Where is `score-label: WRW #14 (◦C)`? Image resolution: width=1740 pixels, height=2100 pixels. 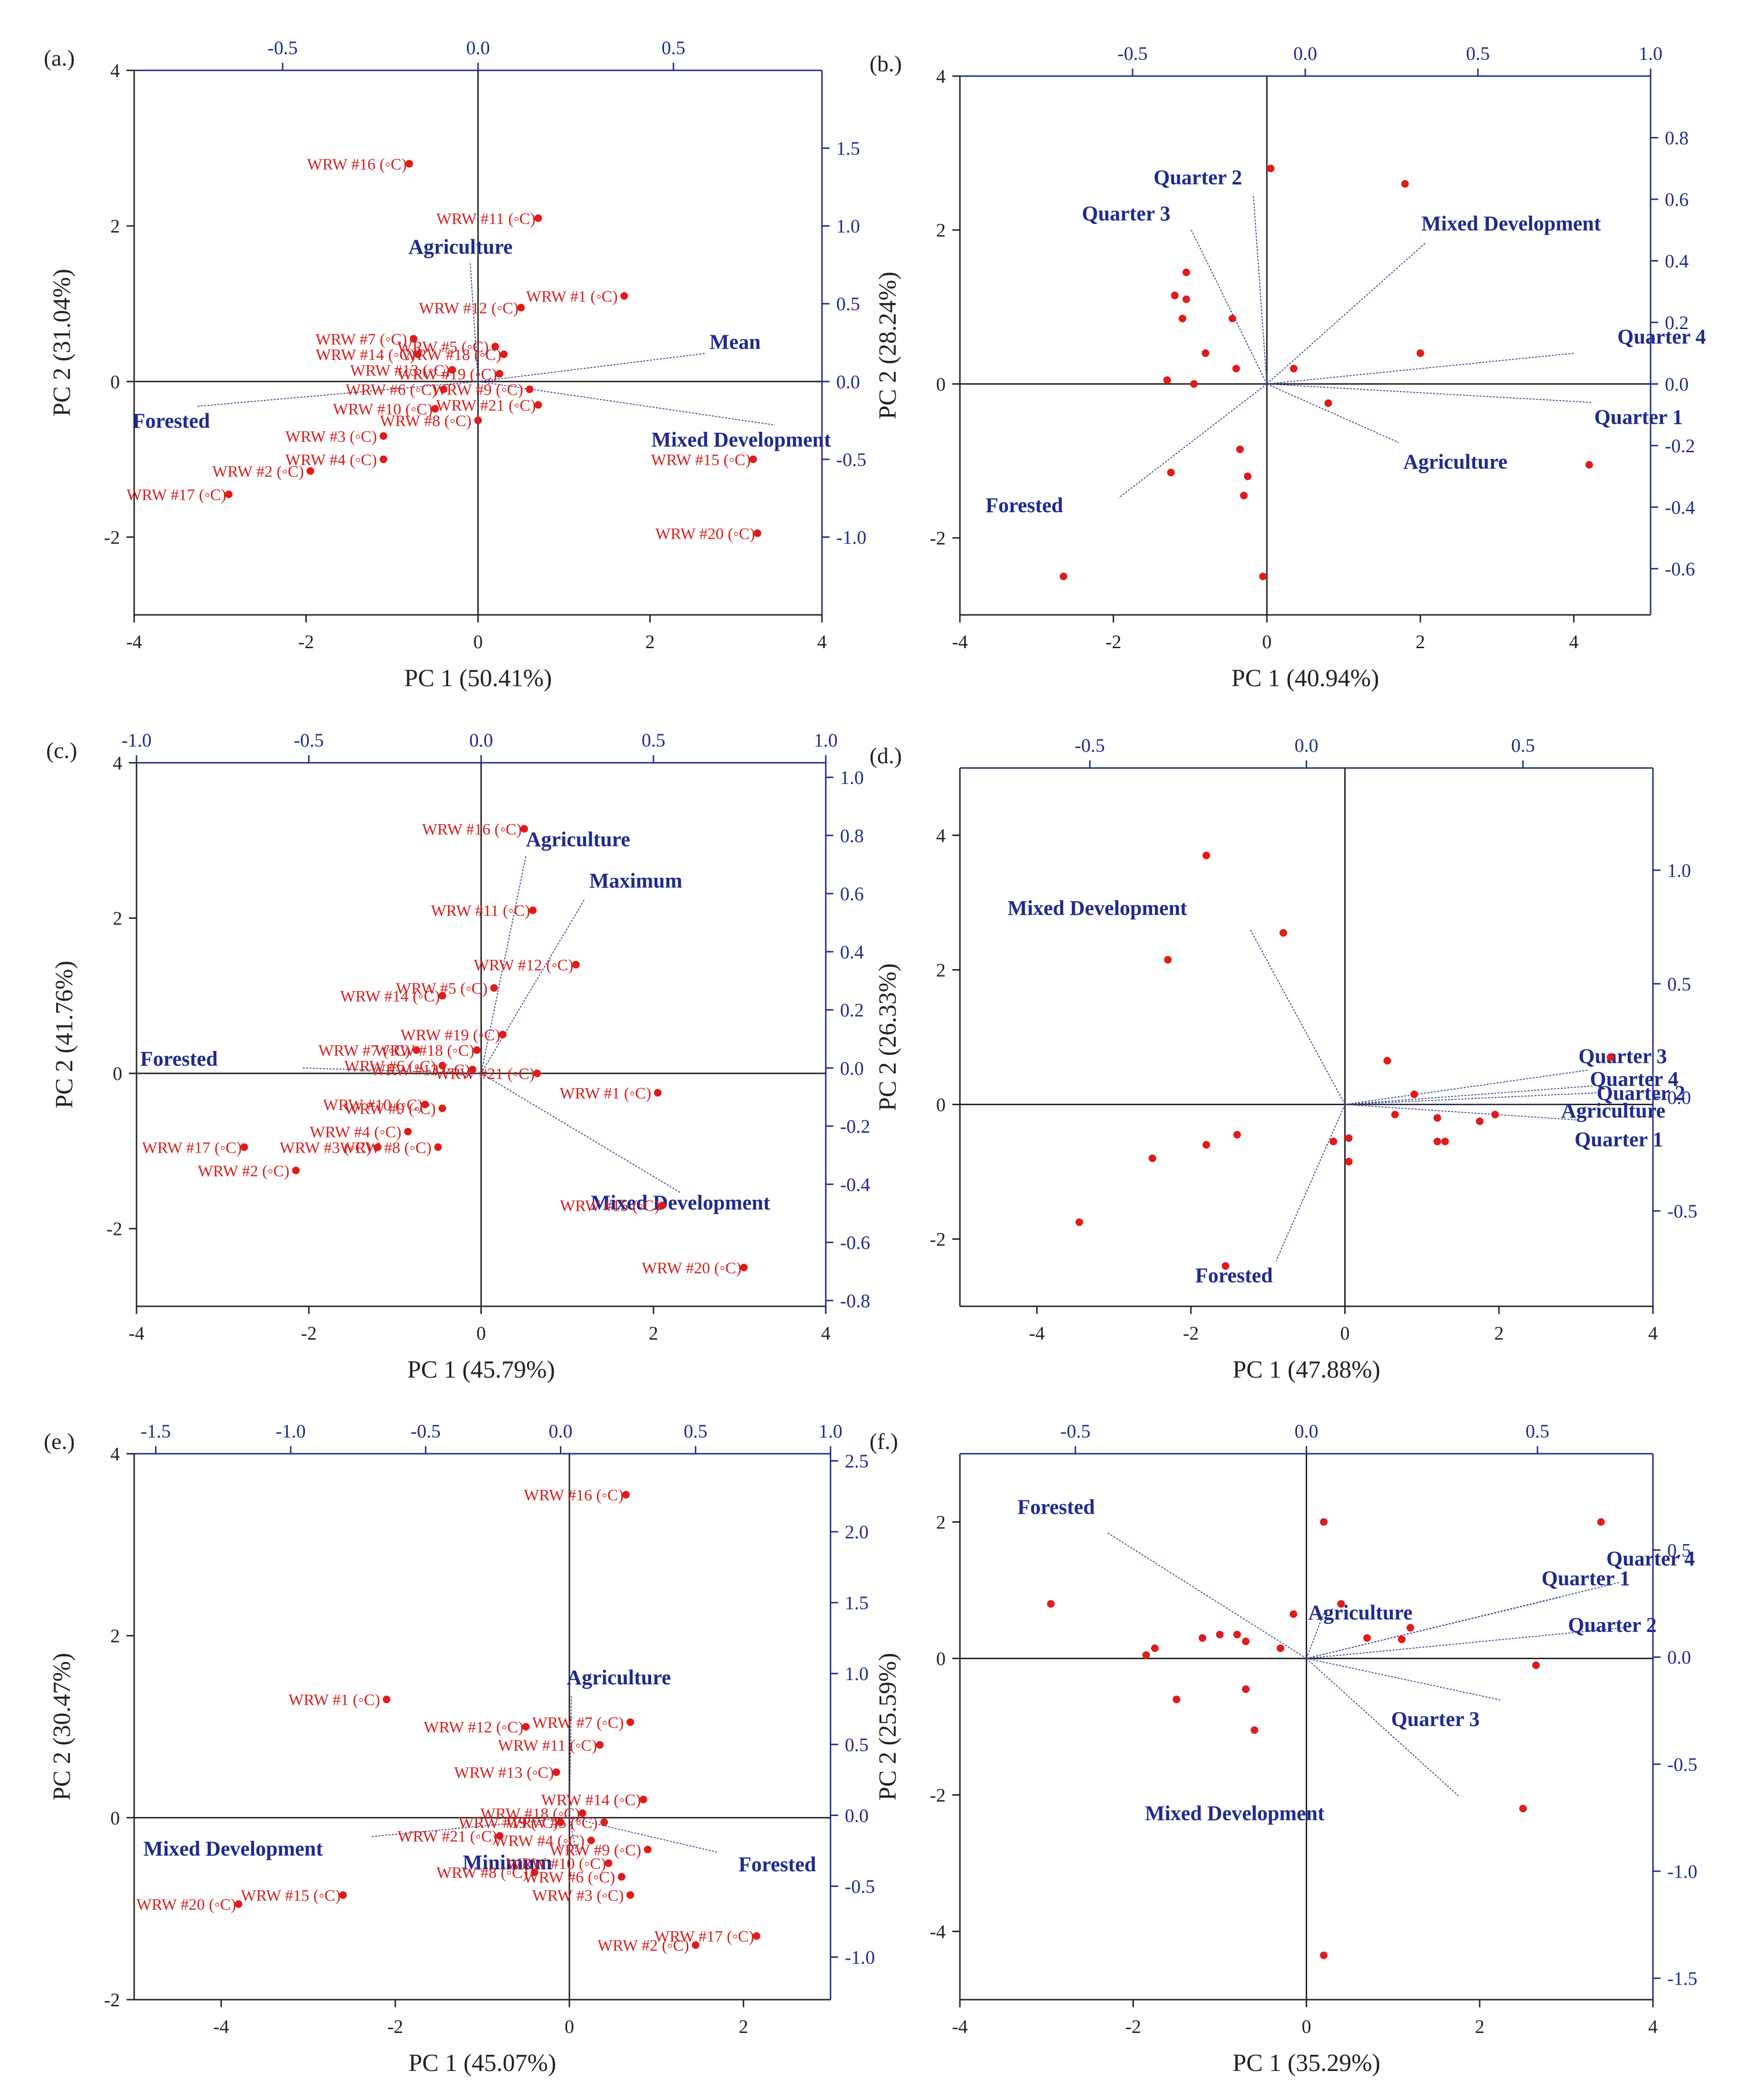
score-label: WRW #14 (◦C) is located at coordinates (390, 996).